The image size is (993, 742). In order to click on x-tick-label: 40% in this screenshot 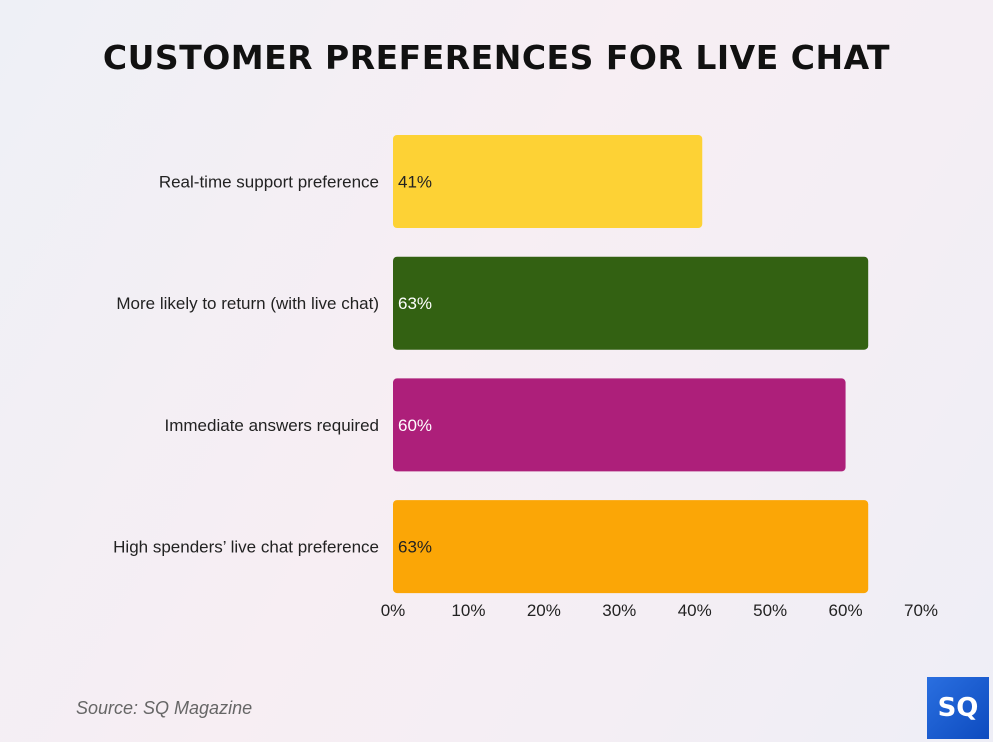, I will do `click(695, 610)`.